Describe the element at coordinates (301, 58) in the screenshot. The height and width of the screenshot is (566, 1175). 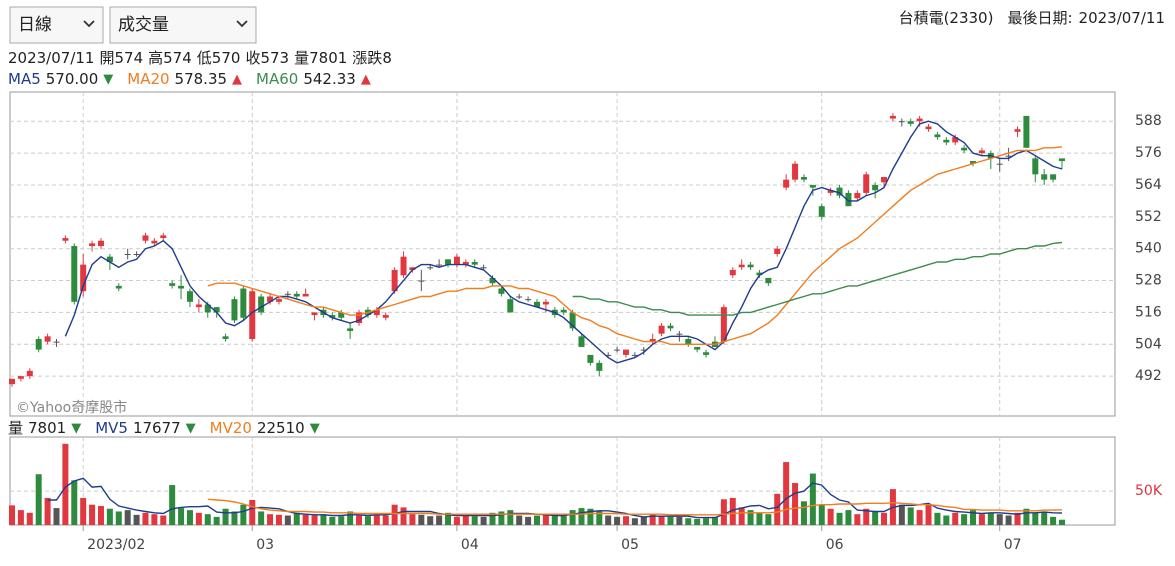
I see `quote-label: 量` at that location.